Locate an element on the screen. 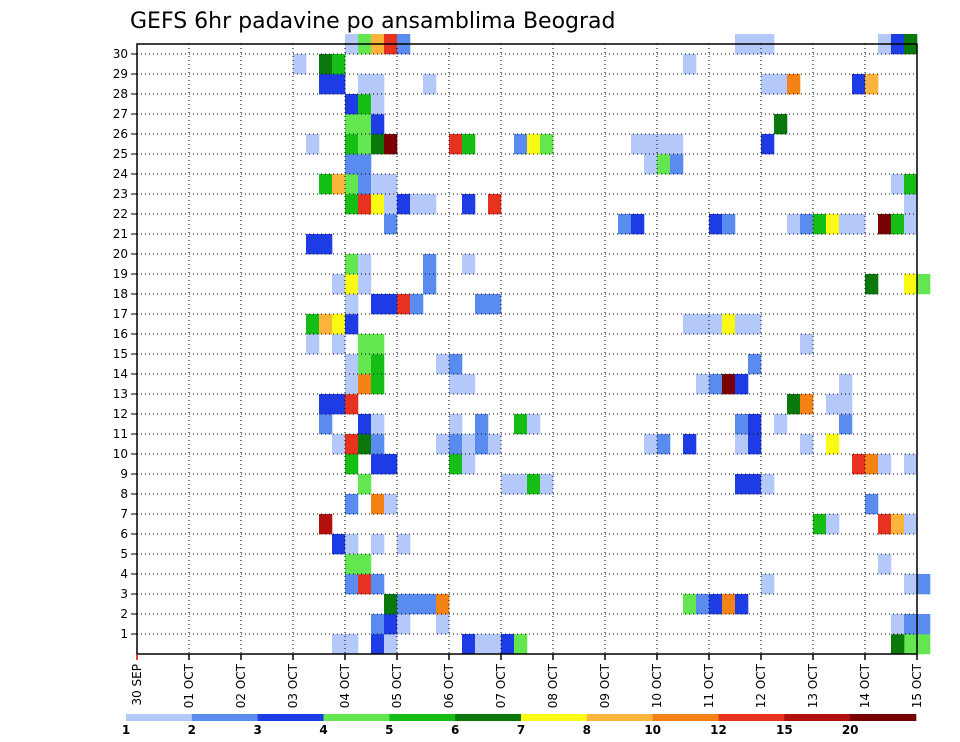 The image size is (960, 742). x-tick-label: 01 OCT is located at coordinates (189, 685).